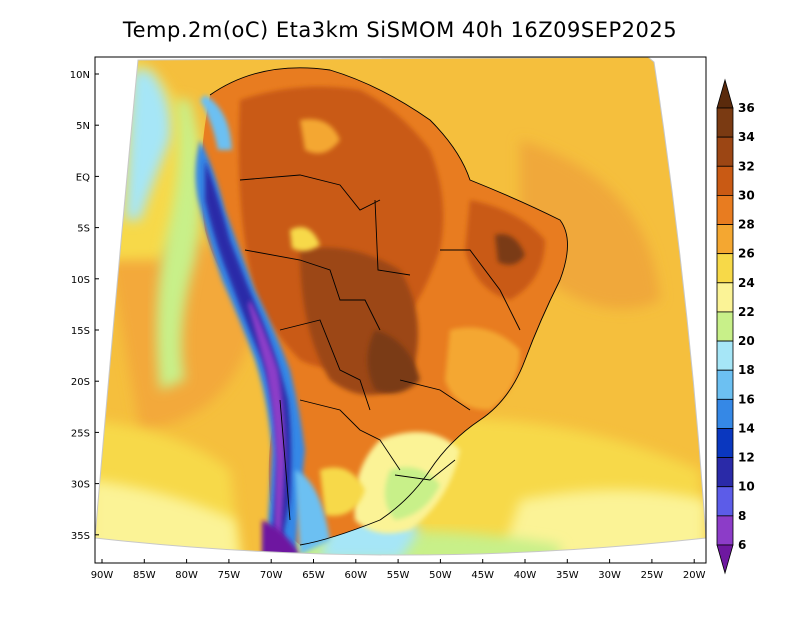  Describe the element at coordinates (102, 575) in the screenshot. I see `lon-label: 90W` at that location.